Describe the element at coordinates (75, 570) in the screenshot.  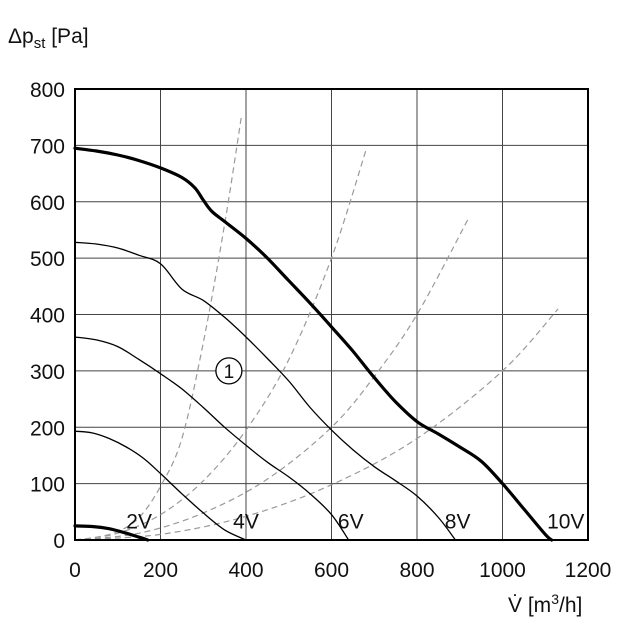
I see `x-tick-label: 0` at that location.